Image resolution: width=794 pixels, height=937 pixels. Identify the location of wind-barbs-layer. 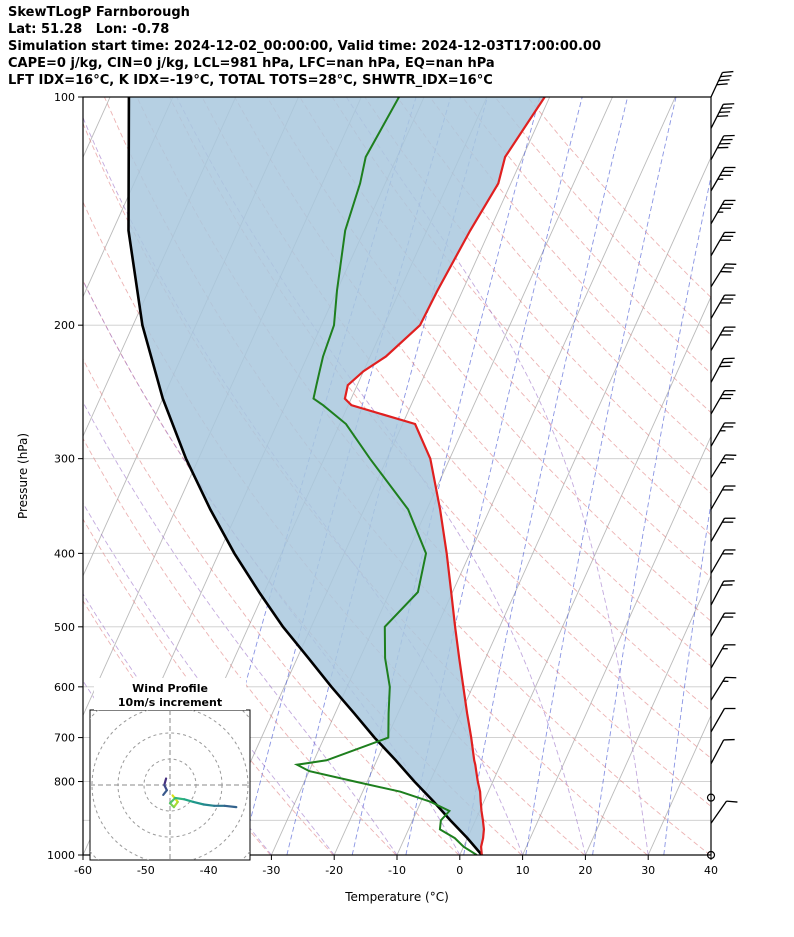
(722, 465).